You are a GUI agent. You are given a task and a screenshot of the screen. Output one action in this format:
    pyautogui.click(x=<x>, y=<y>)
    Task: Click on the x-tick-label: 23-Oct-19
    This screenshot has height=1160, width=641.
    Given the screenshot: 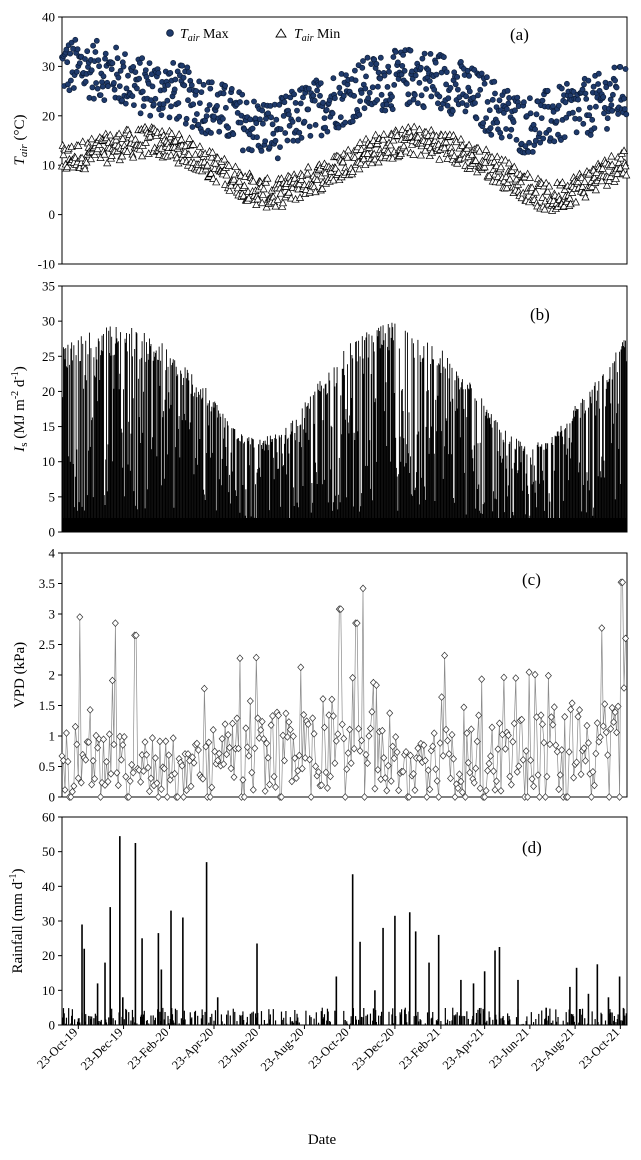 What is the action you would take?
    pyautogui.click(x=57, y=1048)
    